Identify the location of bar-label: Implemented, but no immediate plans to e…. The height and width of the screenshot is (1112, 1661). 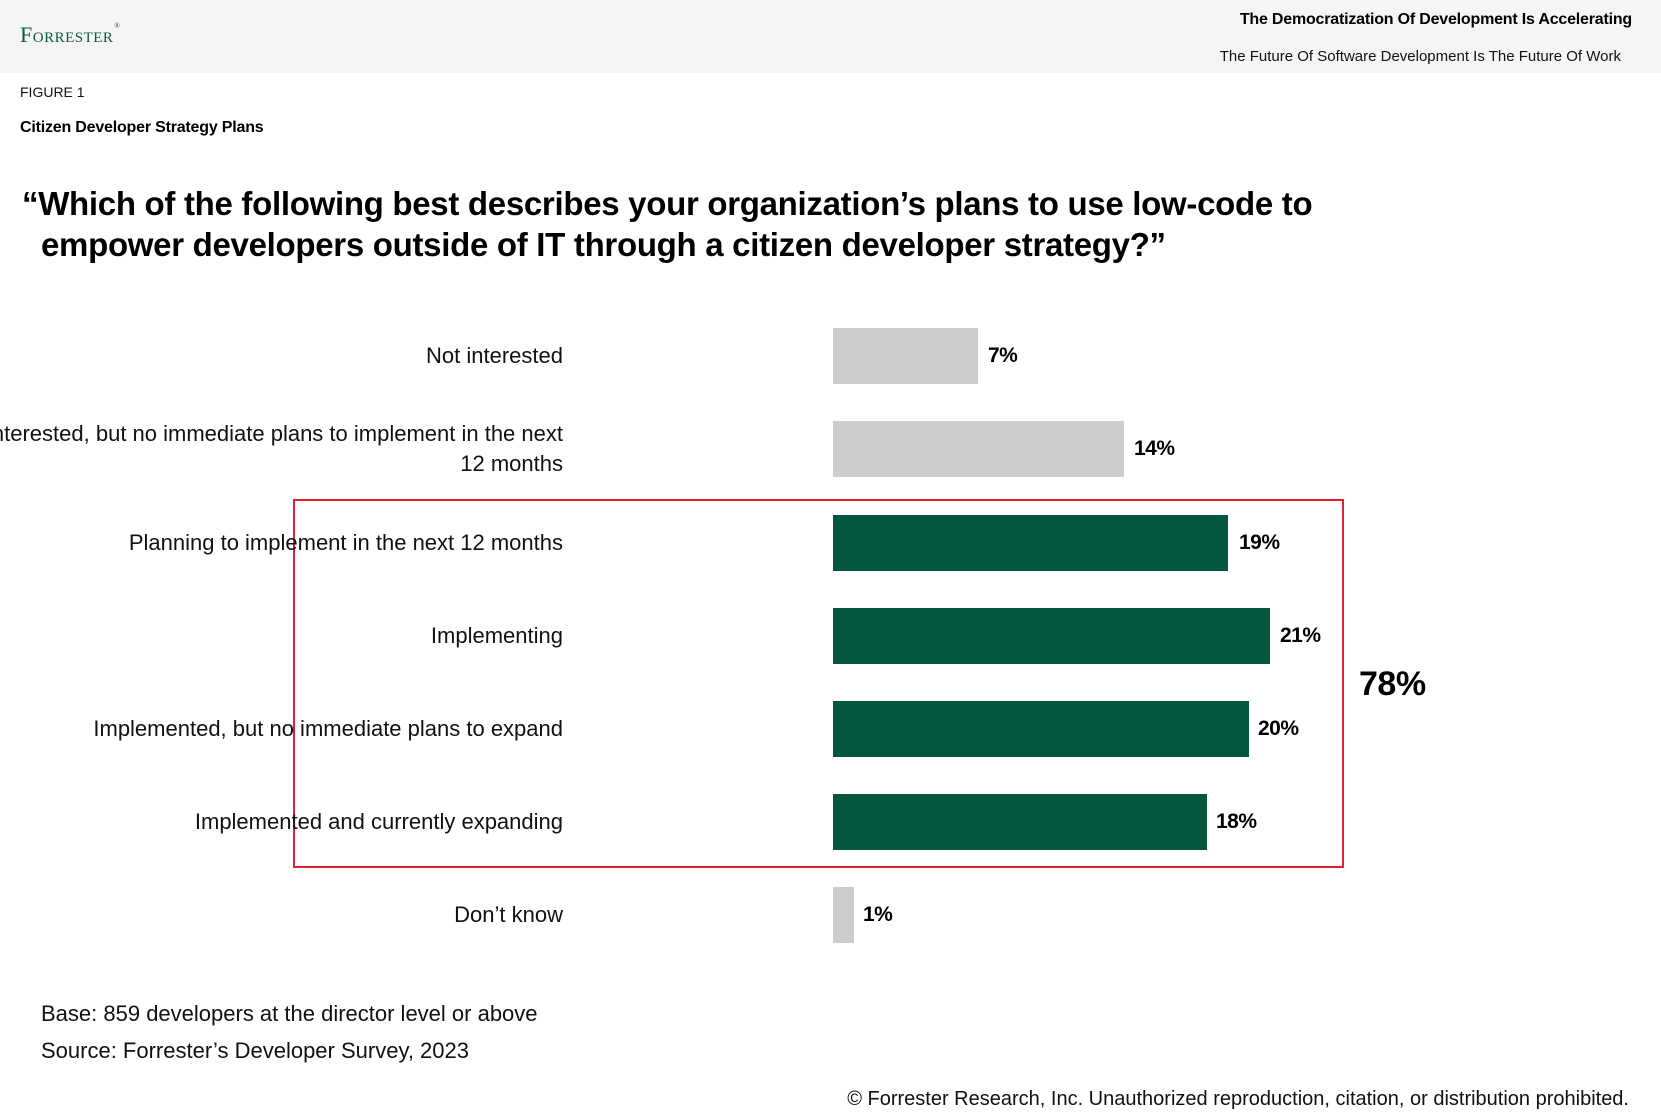
(328, 728).